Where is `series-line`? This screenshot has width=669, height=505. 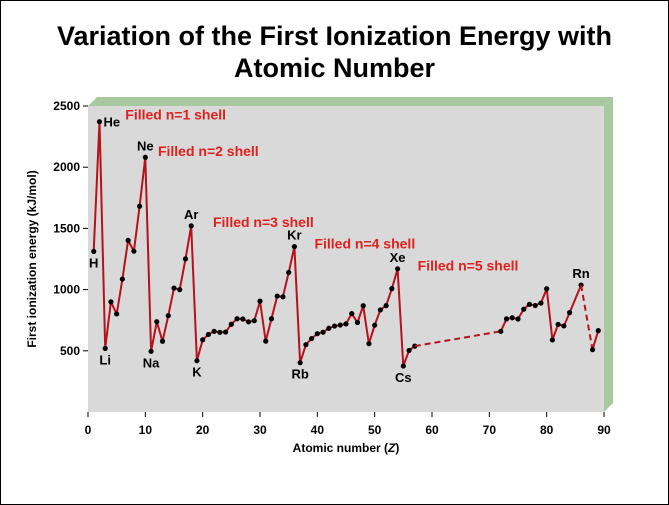
series-line is located at coordinates (595, 340).